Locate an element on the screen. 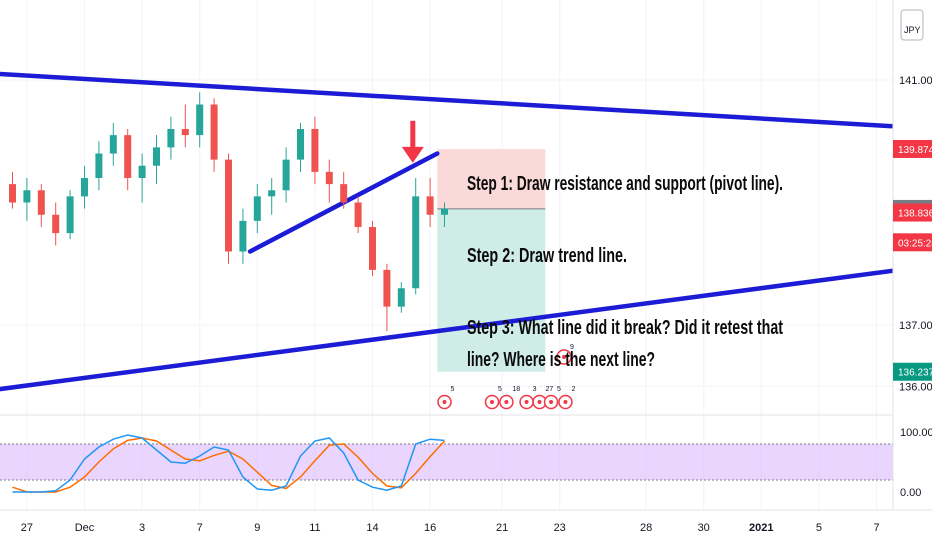 Image resolution: width=932 pixels, height=550 pixels. event-markers: 5 5 18 3 27 5 29 is located at coordinates (506, 377).